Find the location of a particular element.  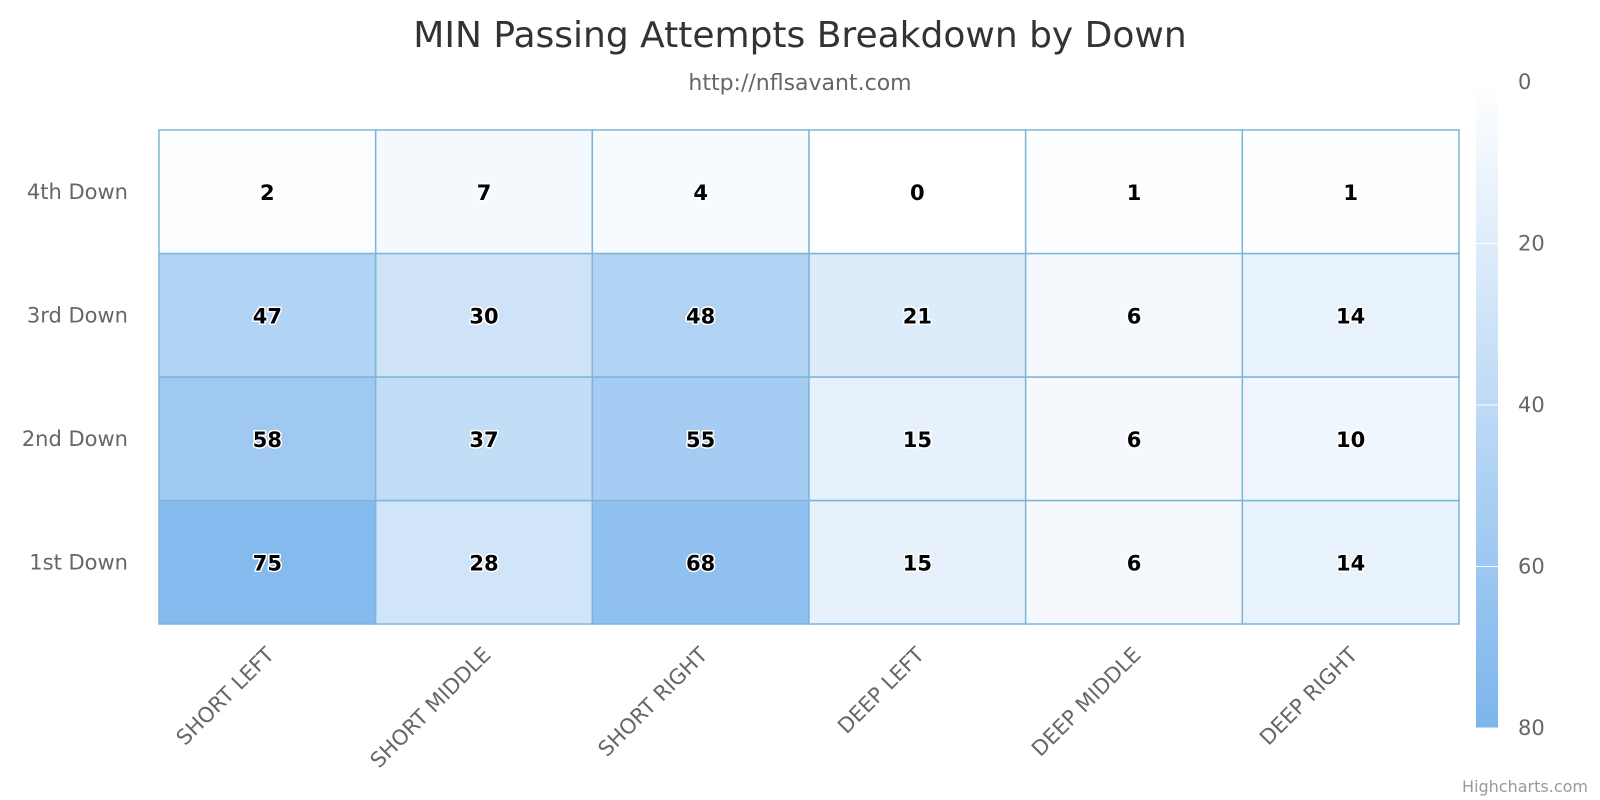

heatmap-cell: 47 is located at coordinates (267, 315).